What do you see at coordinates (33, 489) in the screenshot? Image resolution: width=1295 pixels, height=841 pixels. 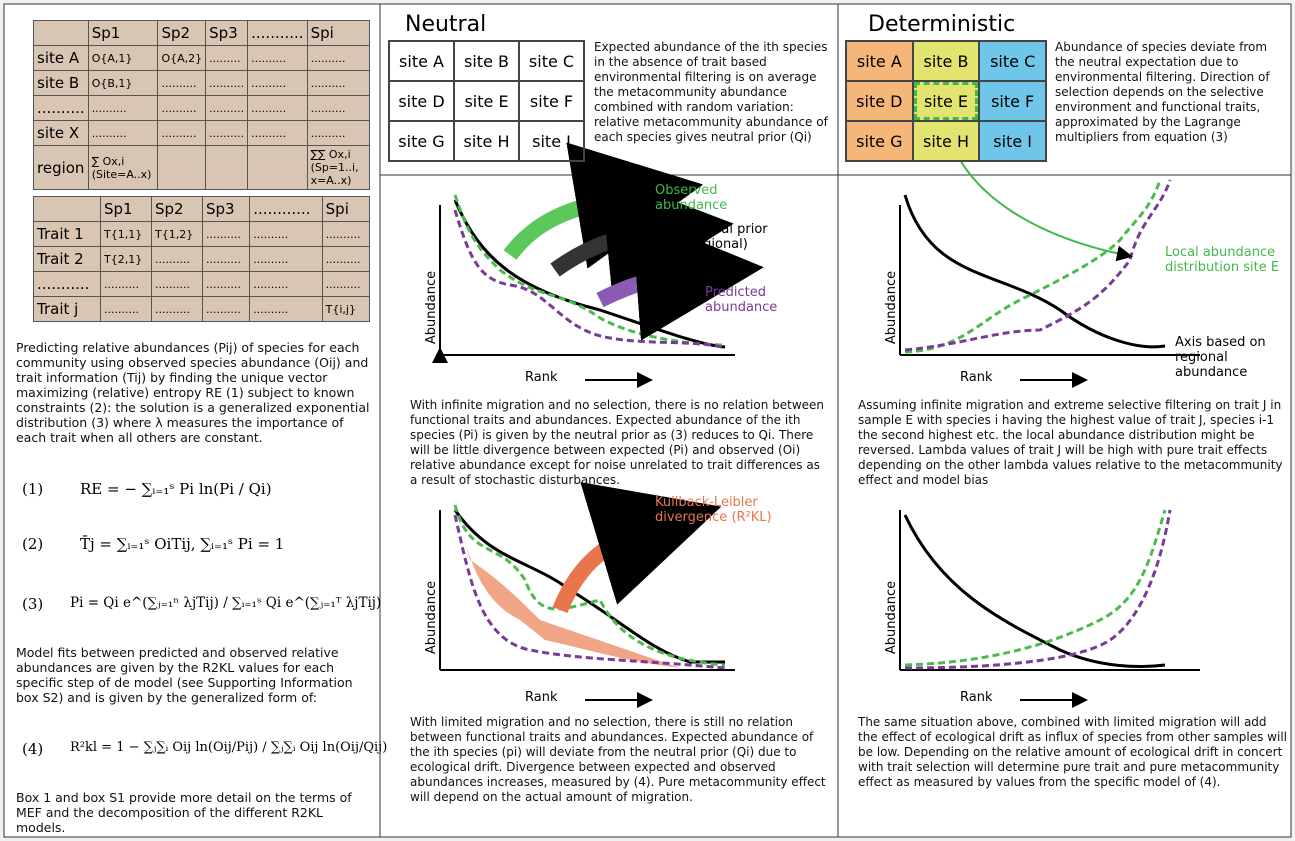 I see `eq-label: (1)` at bounding box center [33, 489].